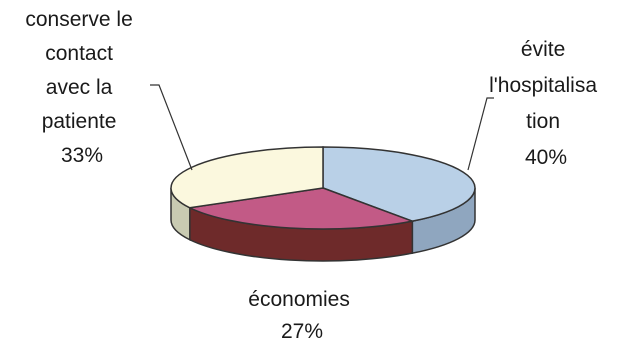 The height and width of the screenshot is (345, 628). I want to click on slice-label-contact: conserve le contact avec la patiente 33%, so click(81, 87).